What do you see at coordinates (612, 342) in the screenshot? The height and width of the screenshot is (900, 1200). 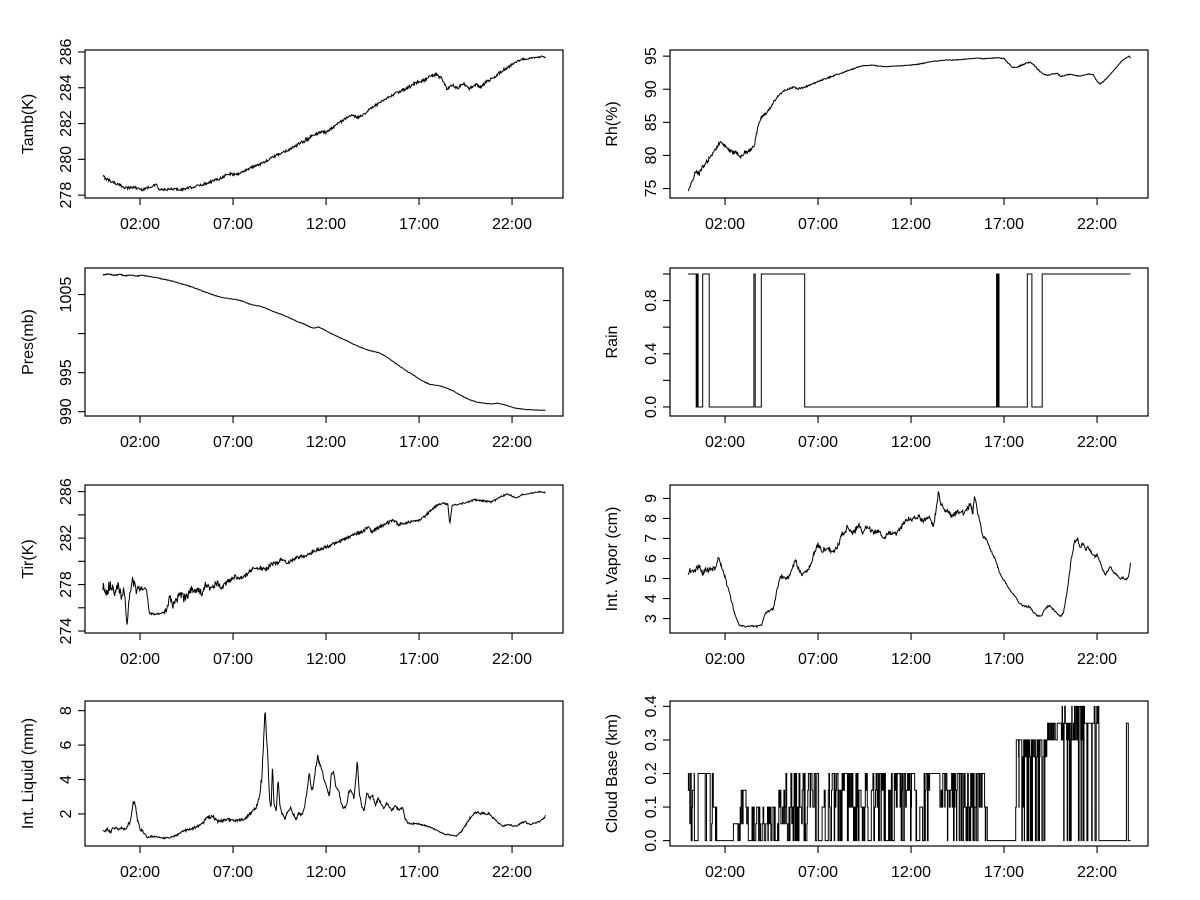 I see `y-axis-title: Rain` at bounding box center [612, 342].